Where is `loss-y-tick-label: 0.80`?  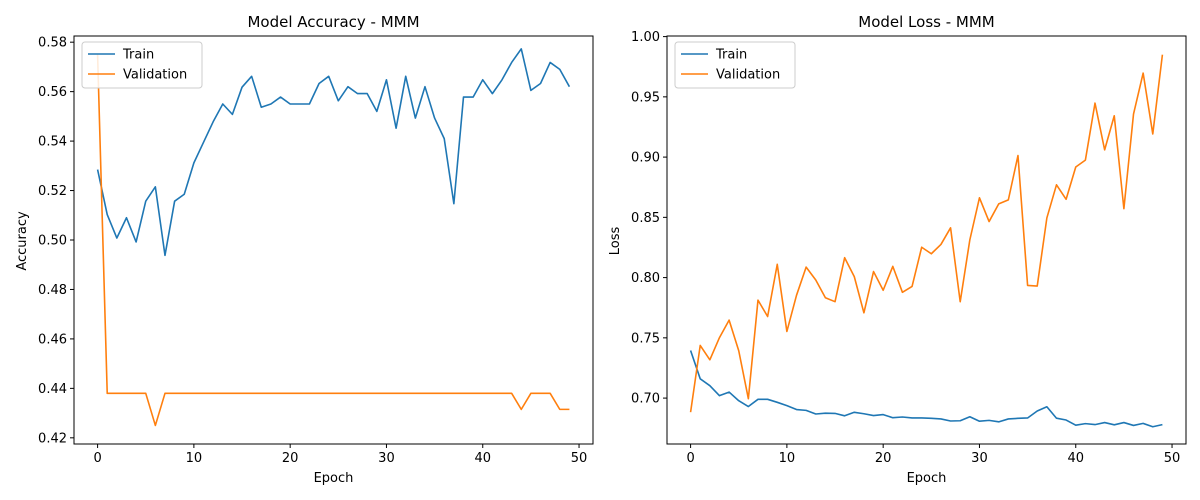 loss-y-tick-label: 0.80 is located at coordinates (645, 278).